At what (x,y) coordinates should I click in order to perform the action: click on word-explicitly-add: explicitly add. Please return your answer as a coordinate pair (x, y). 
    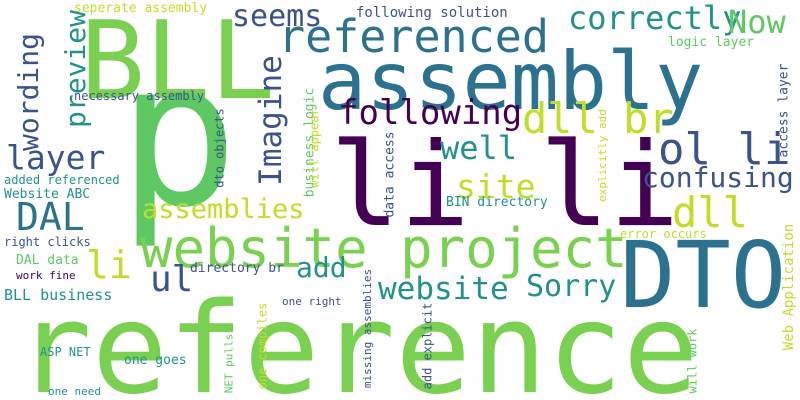
    Looking at the image, I should click on (602, 155).